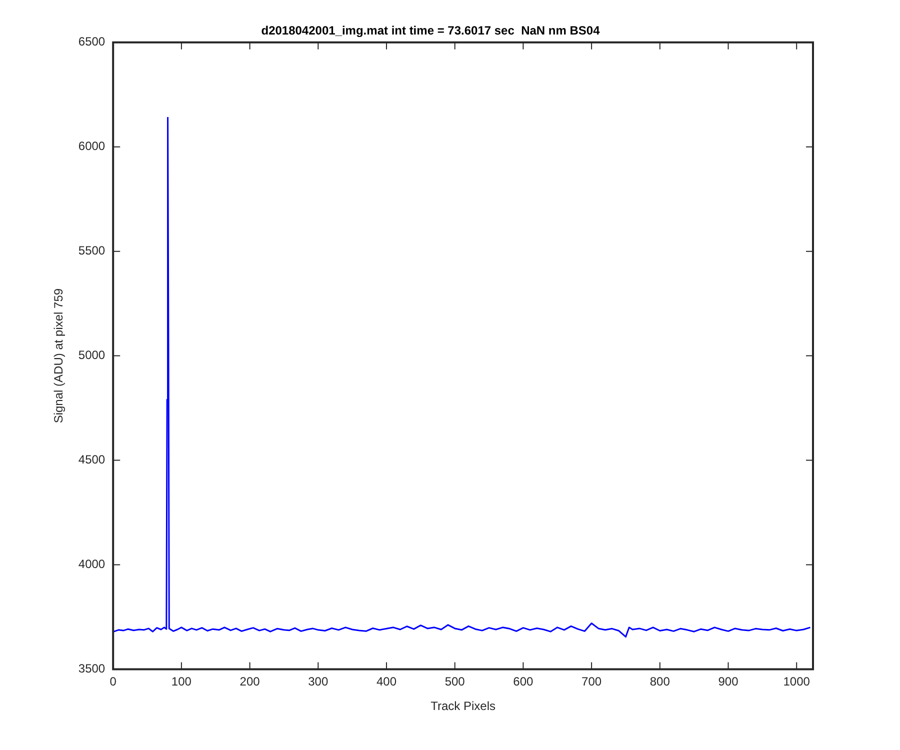 This screenshot has height=750, width=900. What do you see at coordinates (250, 681) in the screenshot?
I see `x-tick-label: 200` at bounding box center [250, 681].